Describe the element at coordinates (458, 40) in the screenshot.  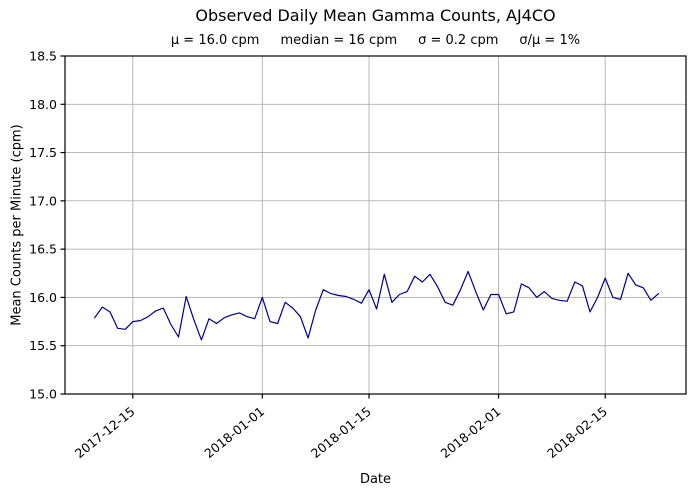
I see `stat-sigma: σ = 0.2 cpm` at that location.